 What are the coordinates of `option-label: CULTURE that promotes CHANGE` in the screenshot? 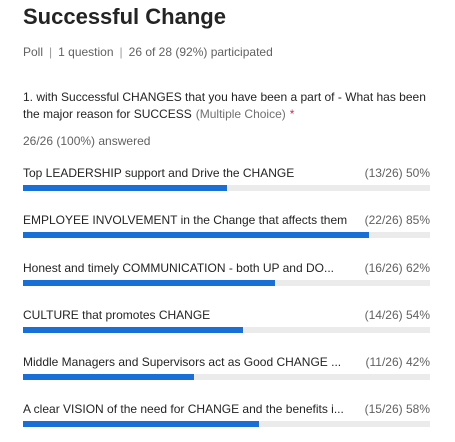 It's located at (117, 315).